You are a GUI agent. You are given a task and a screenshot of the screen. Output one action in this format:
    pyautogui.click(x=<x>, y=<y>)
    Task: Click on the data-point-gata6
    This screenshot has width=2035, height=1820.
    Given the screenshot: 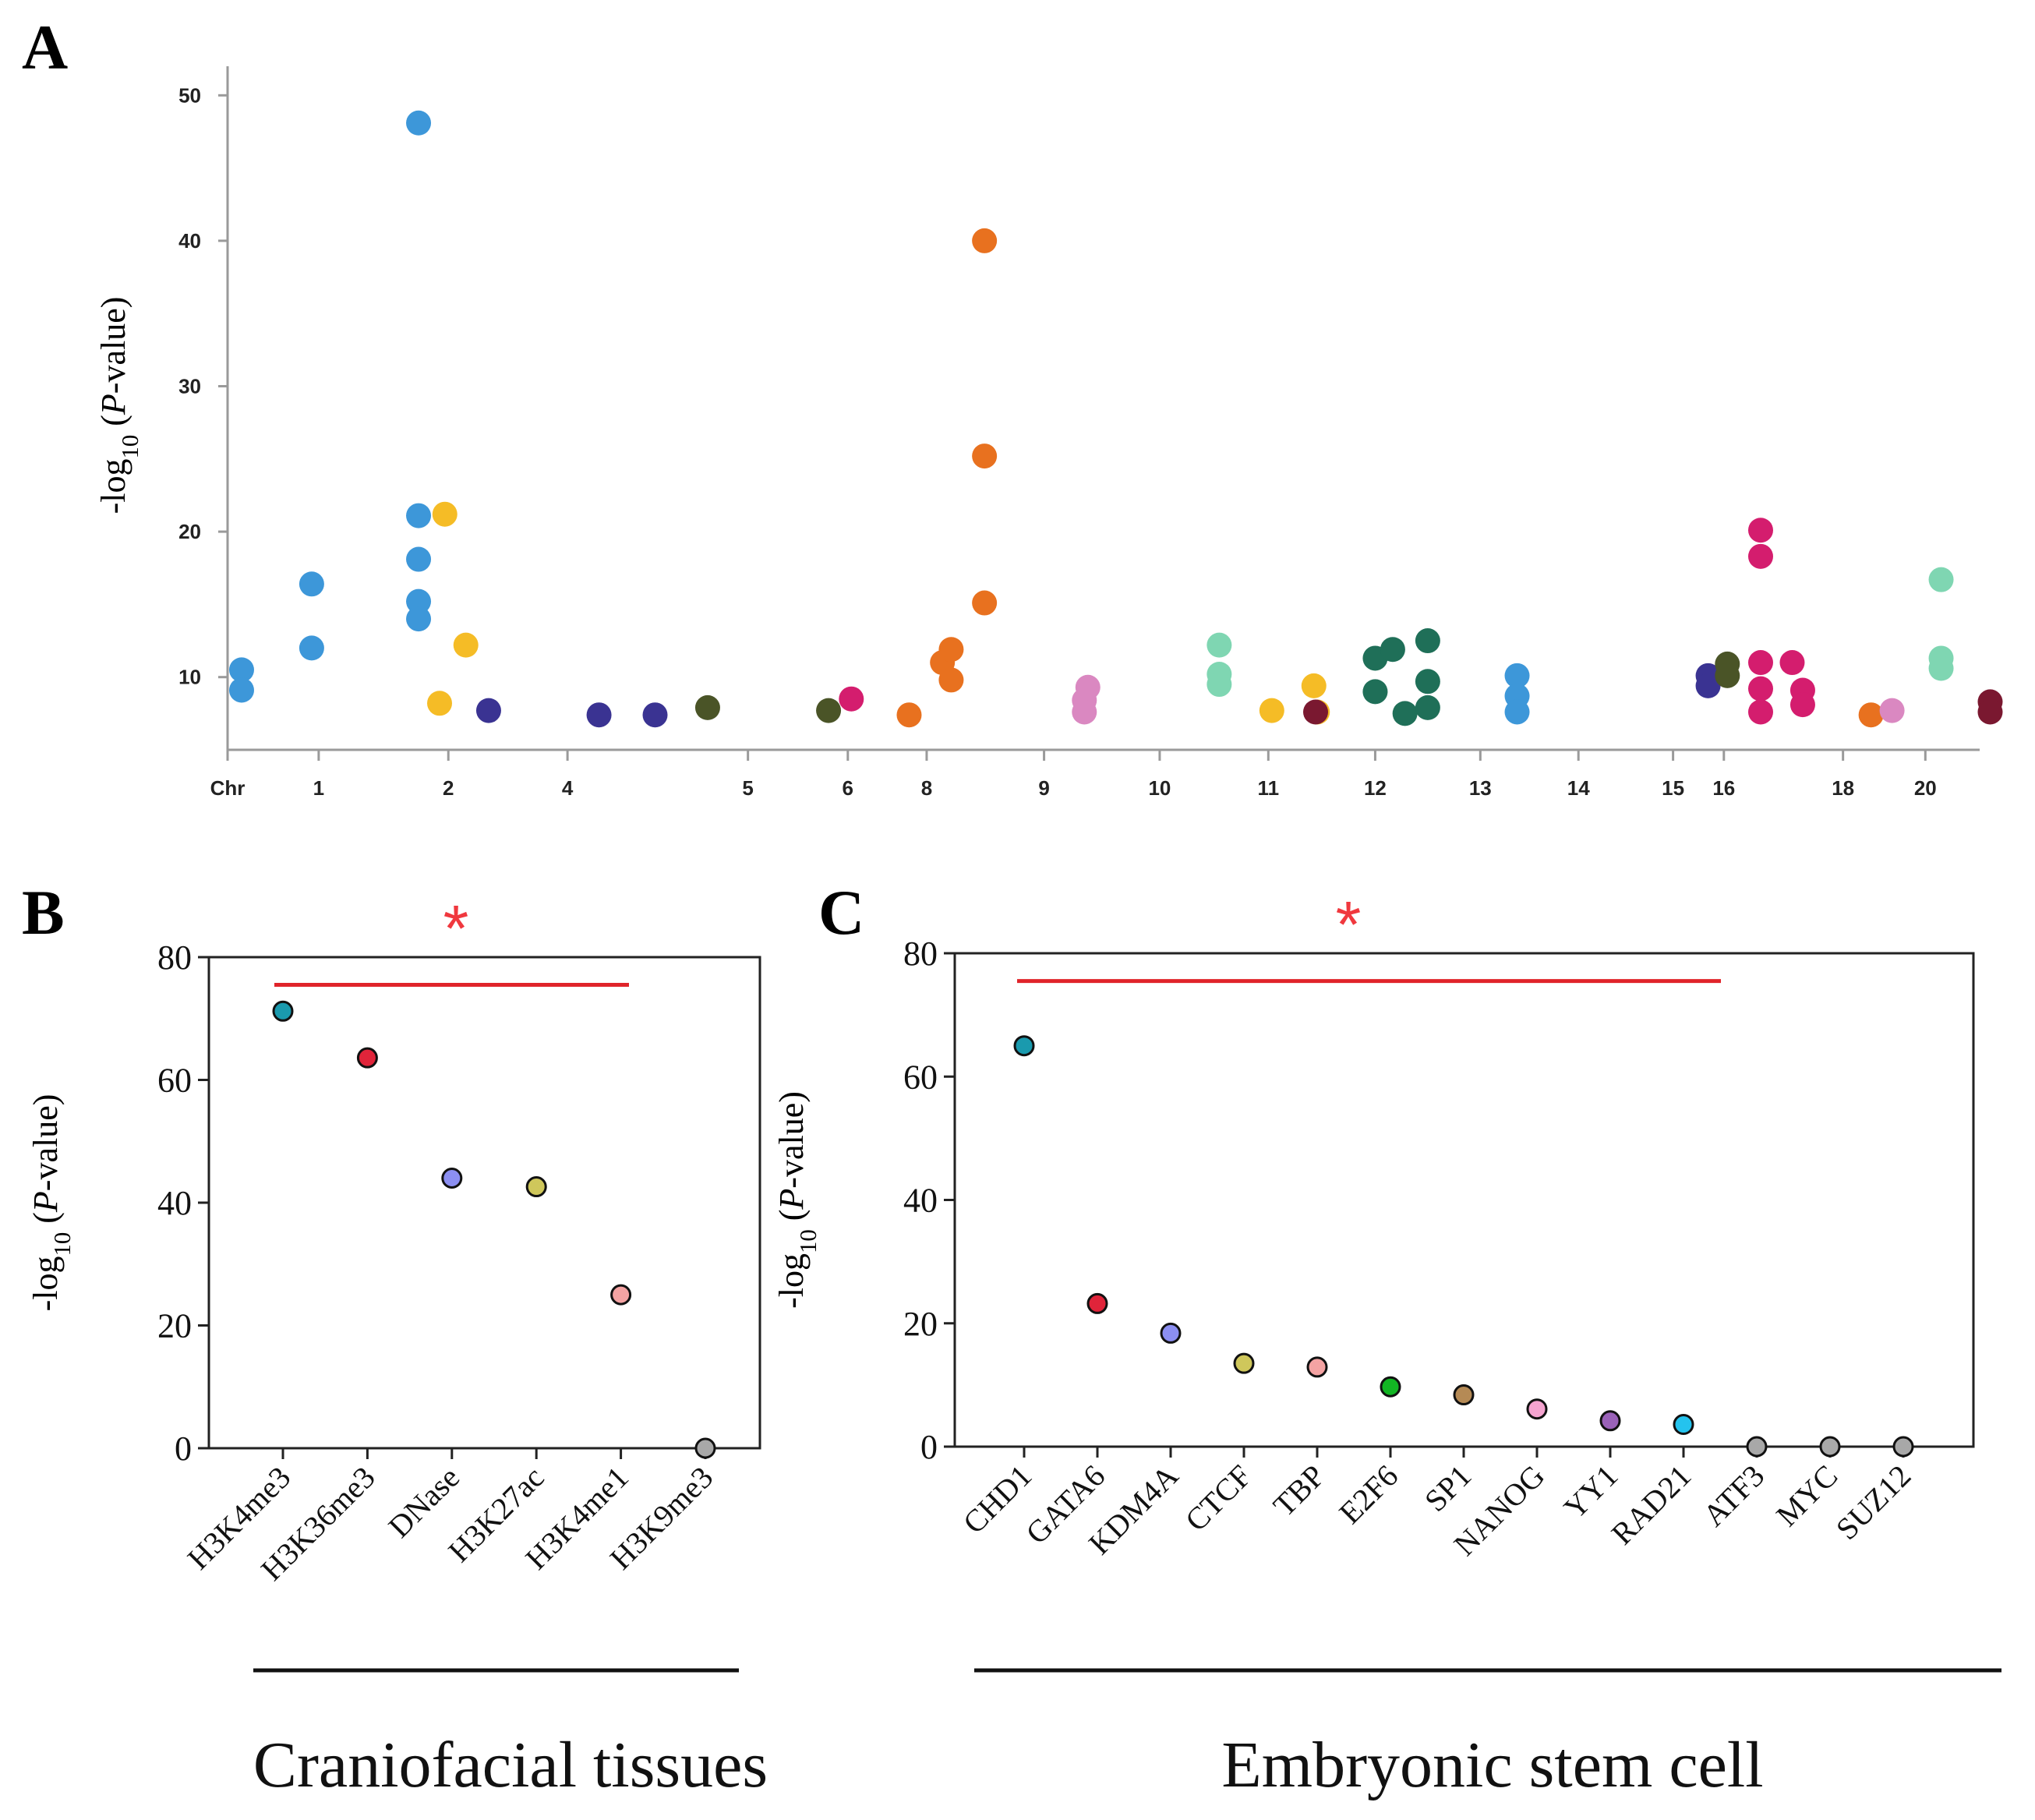 What is the action you would take?
    pyautogui.click(x=1097, y=1303)
    